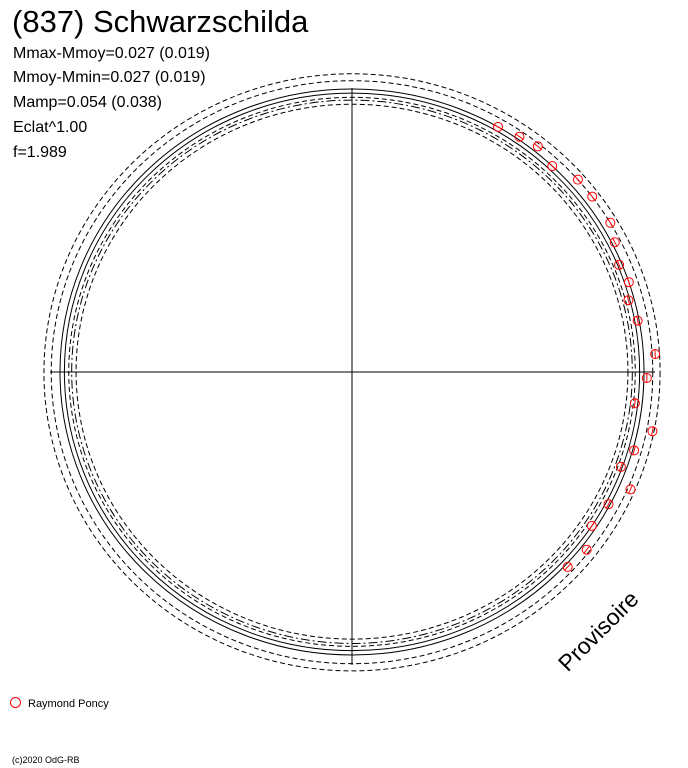 This screenshot has width=688, height=768. I want to click on stat-mmax-mmoy: Mmax-Mmoy=0.027 (0.019), so click(111, 53).